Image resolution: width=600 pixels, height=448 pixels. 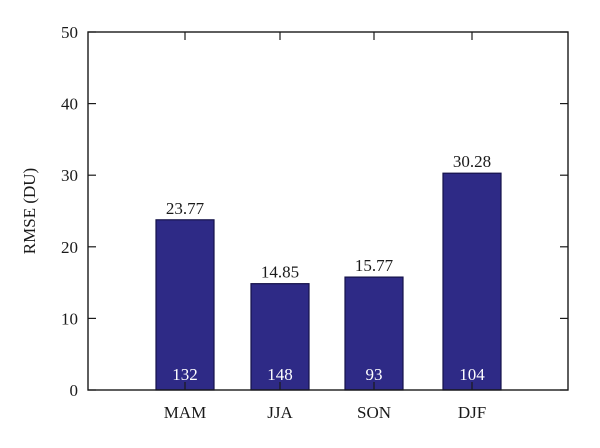 I want to click on bar-son, so click(x=374, y=333).